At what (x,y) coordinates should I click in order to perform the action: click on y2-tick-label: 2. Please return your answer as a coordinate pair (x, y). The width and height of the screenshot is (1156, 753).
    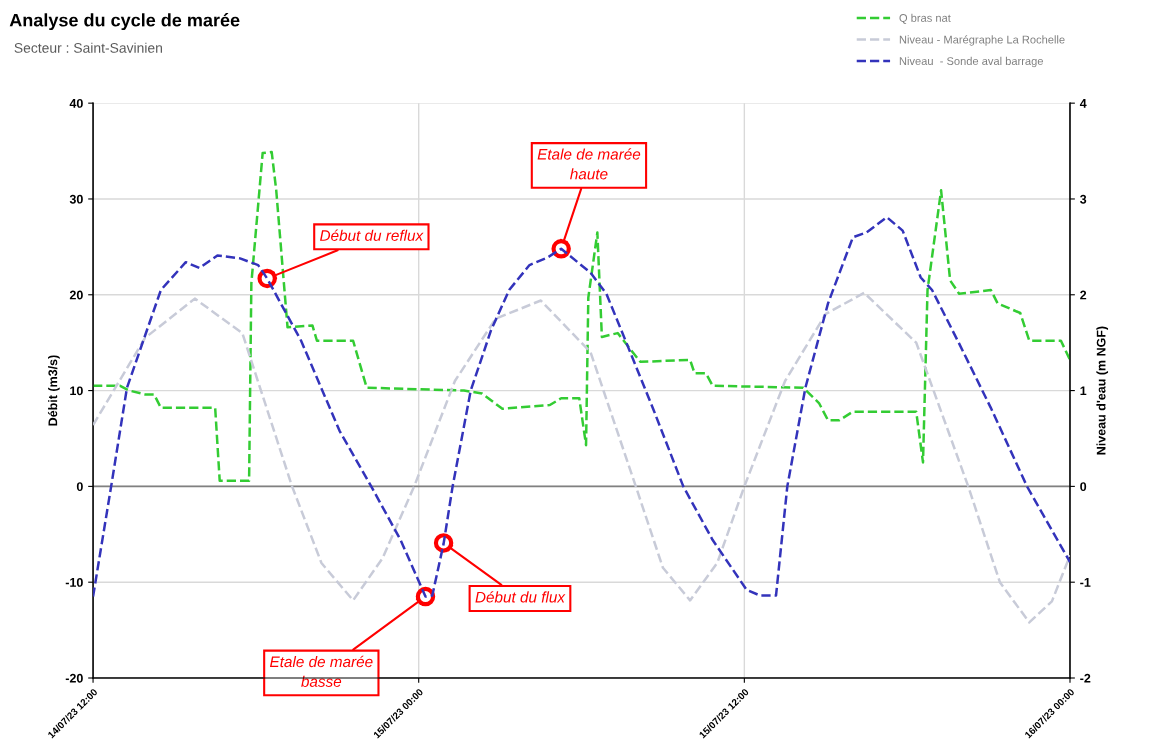
    Looking at the image, I should click on (1083, 295).